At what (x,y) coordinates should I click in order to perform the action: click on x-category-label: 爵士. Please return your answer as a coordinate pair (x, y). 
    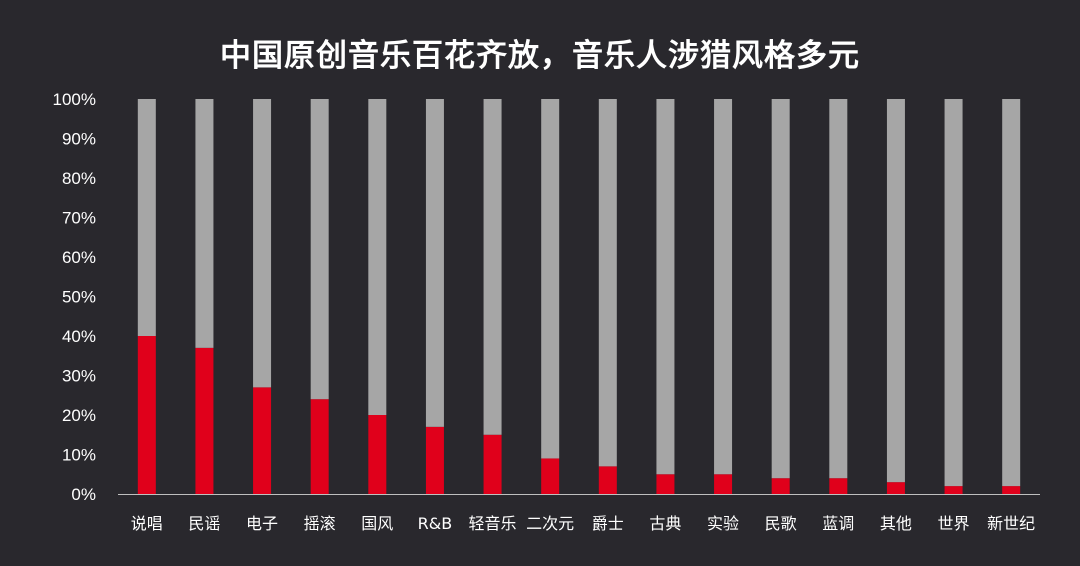
    Looking at the image, I should click on (608, 523).